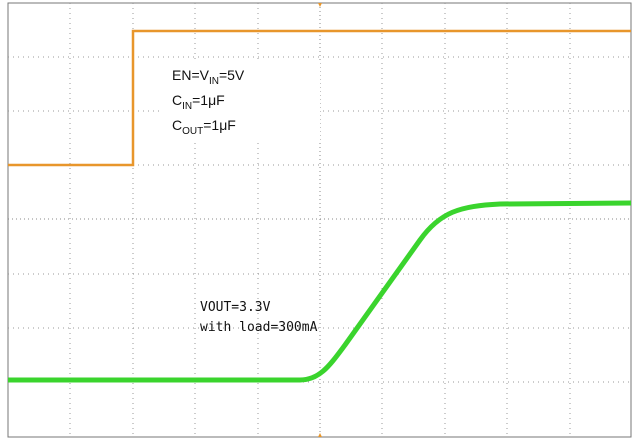 This screenshot has width=633, height=442. What do you see at coordinates (241, 102) in the screenshot?
I see `annotation-box` at bounding box center [241, 102].